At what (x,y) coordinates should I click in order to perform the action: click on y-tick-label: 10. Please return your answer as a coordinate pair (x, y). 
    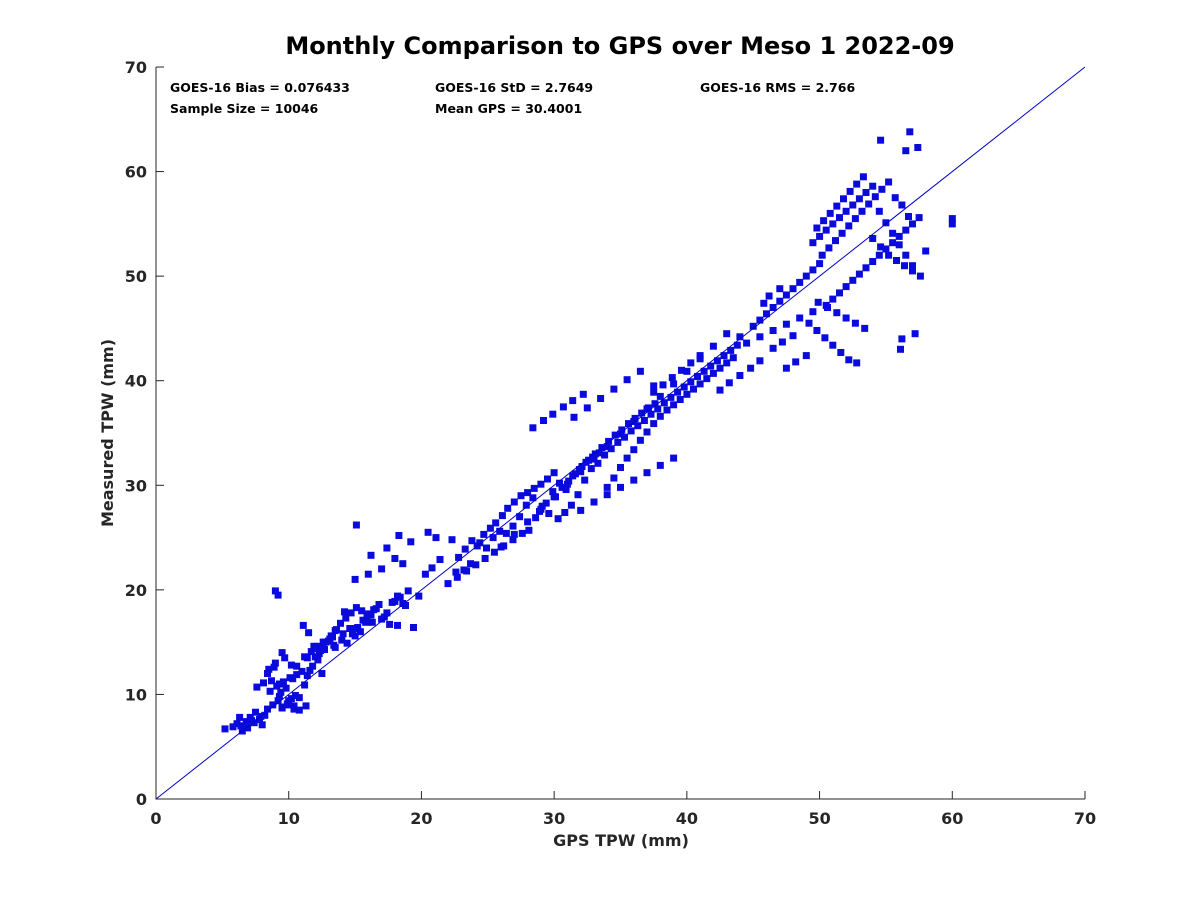
    Looking at the image, I should click on (136, 694).